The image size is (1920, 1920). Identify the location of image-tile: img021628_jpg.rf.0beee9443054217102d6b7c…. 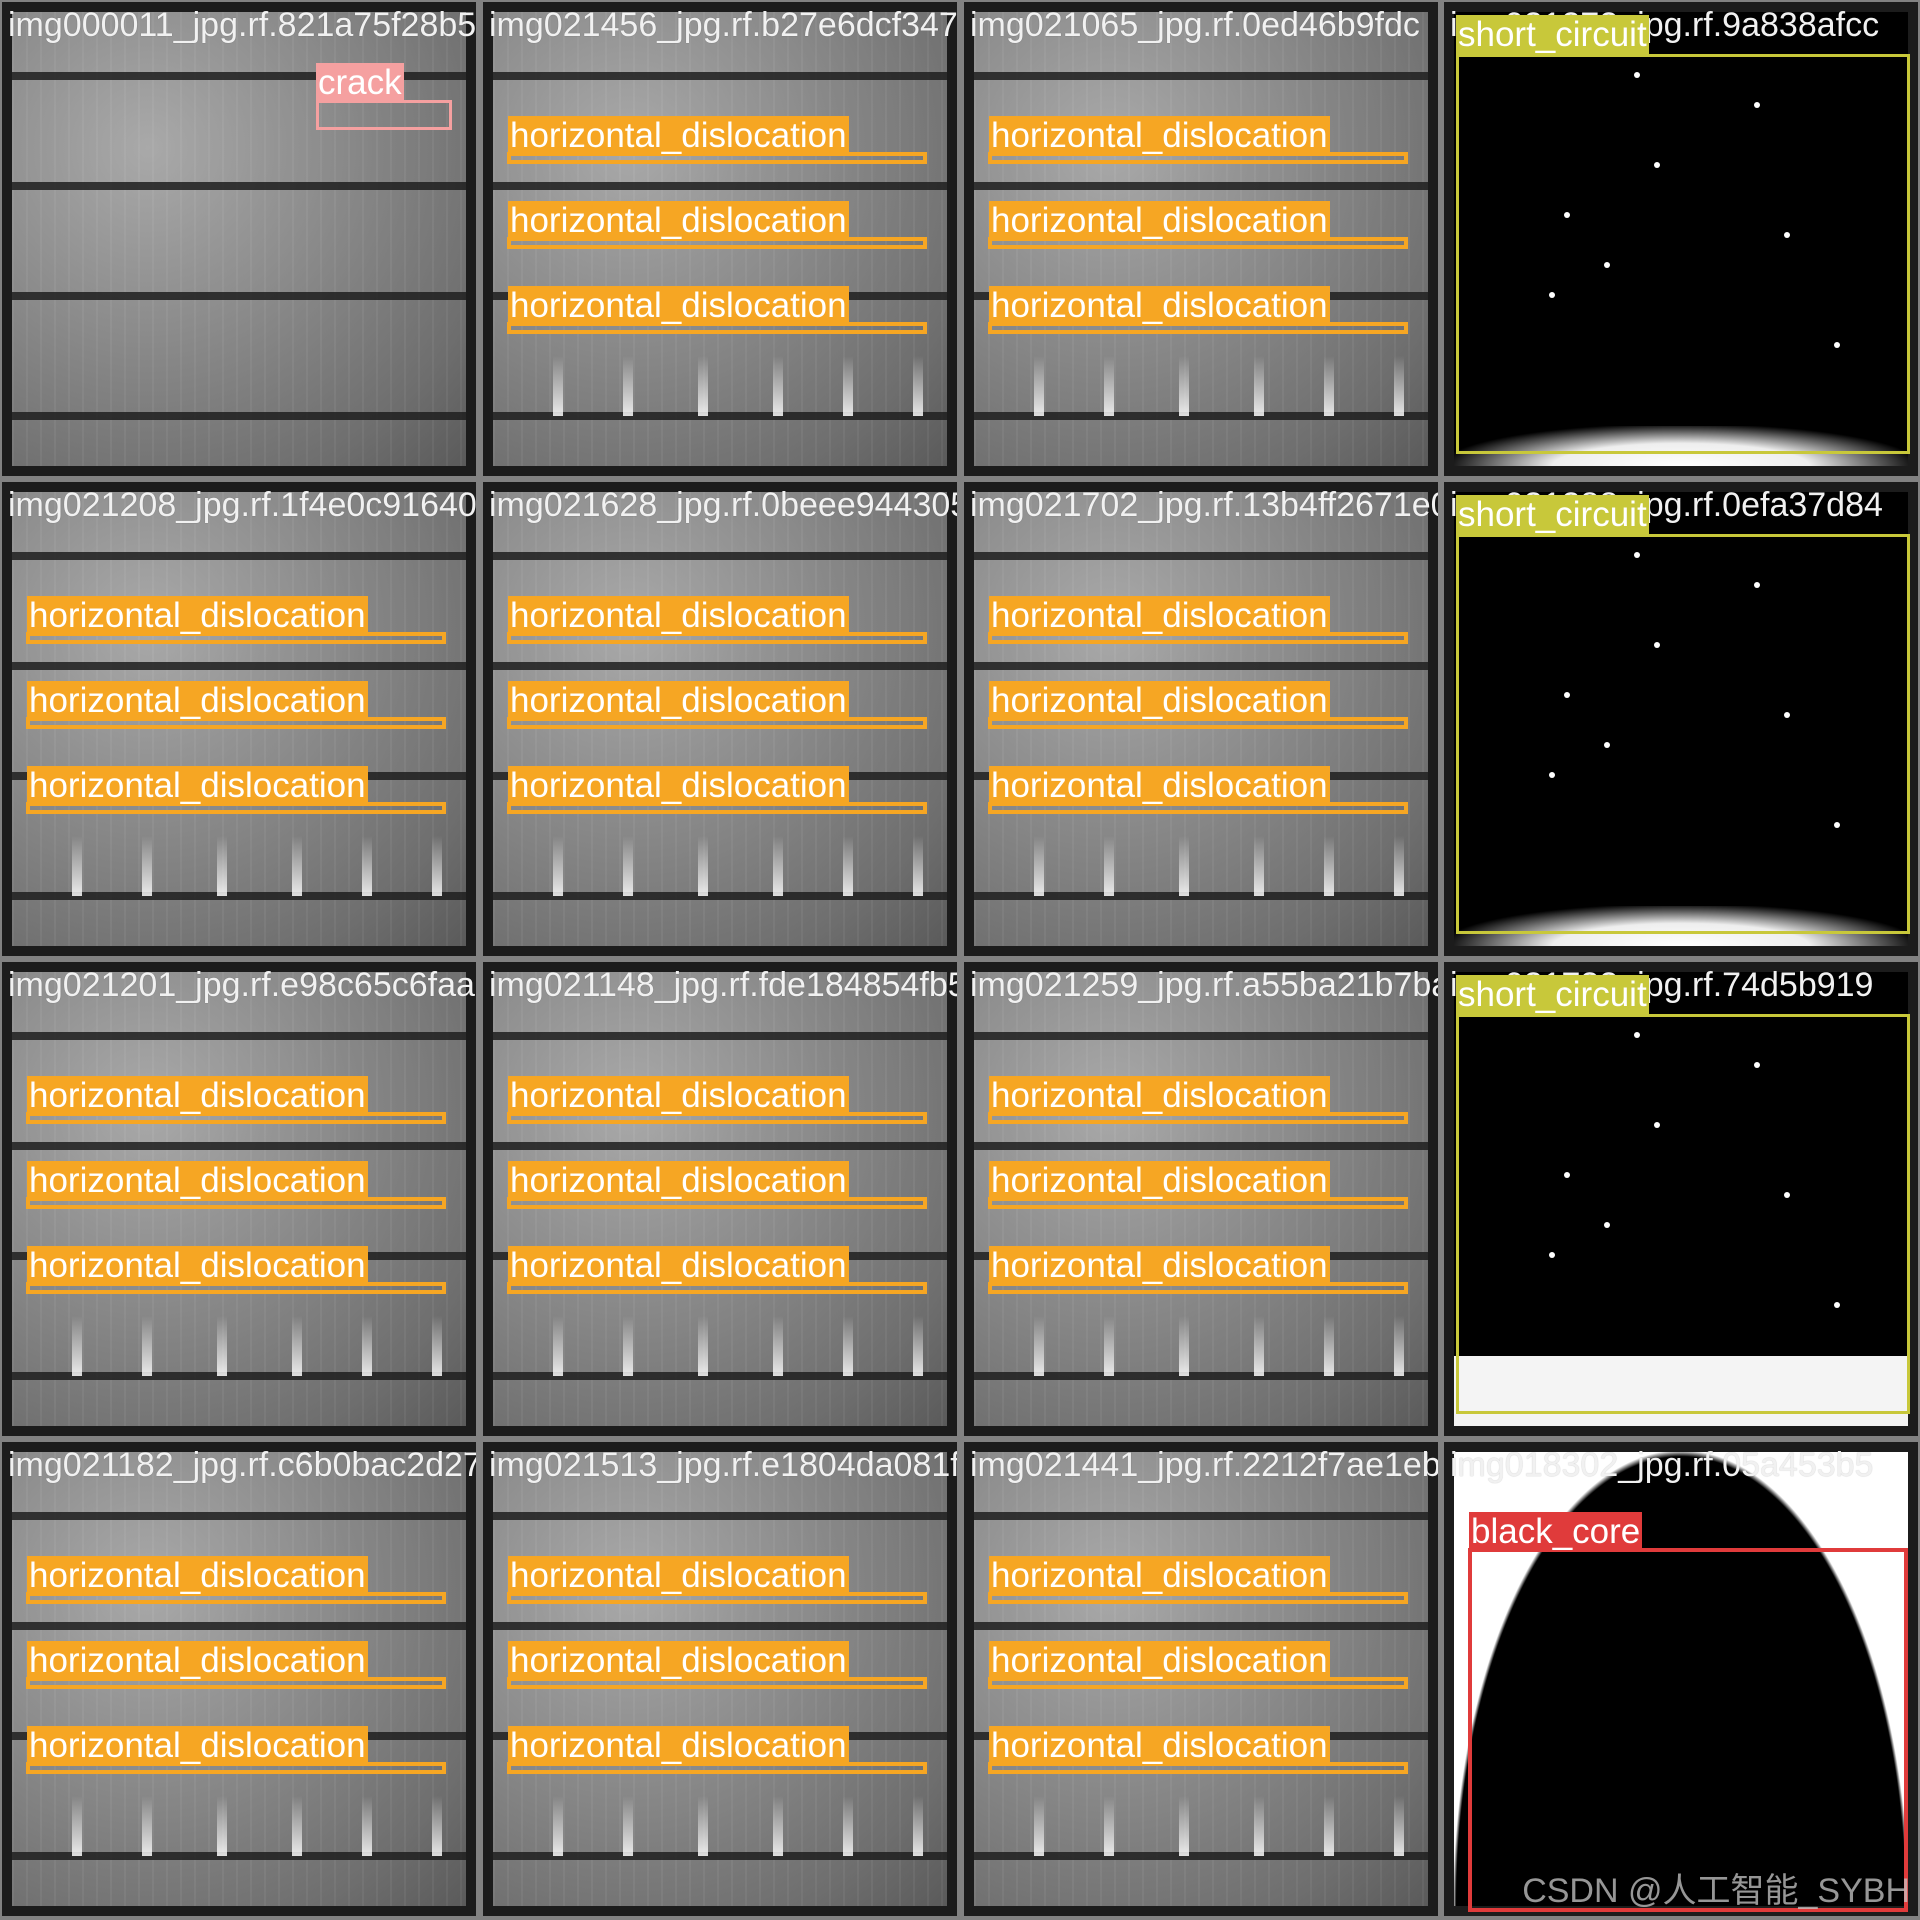
(720, 719).